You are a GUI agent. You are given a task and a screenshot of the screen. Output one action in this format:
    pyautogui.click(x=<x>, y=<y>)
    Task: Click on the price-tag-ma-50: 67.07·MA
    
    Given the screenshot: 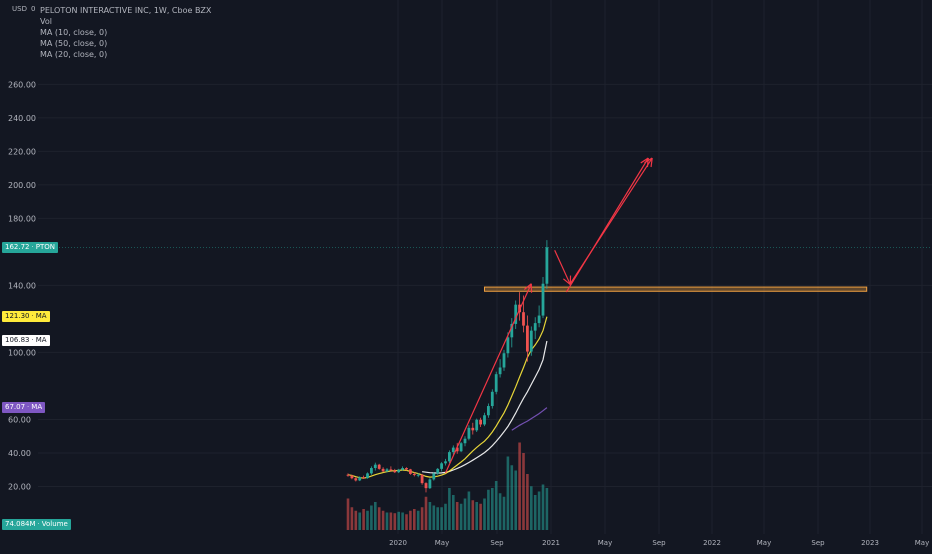 What is the action you would take?
    pyautogui.click(x=23, y=407)
    